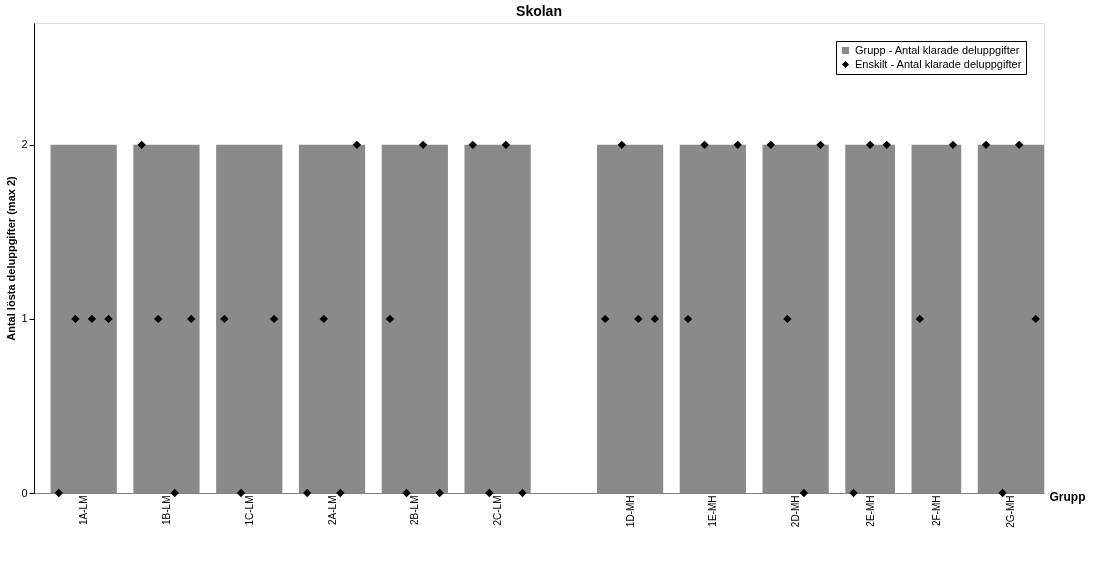 This screenshot has width=1113, height=578. Describe the element at coordinates (539, 11) in the screenshot. I see `chart-title: Skolan` at that location.